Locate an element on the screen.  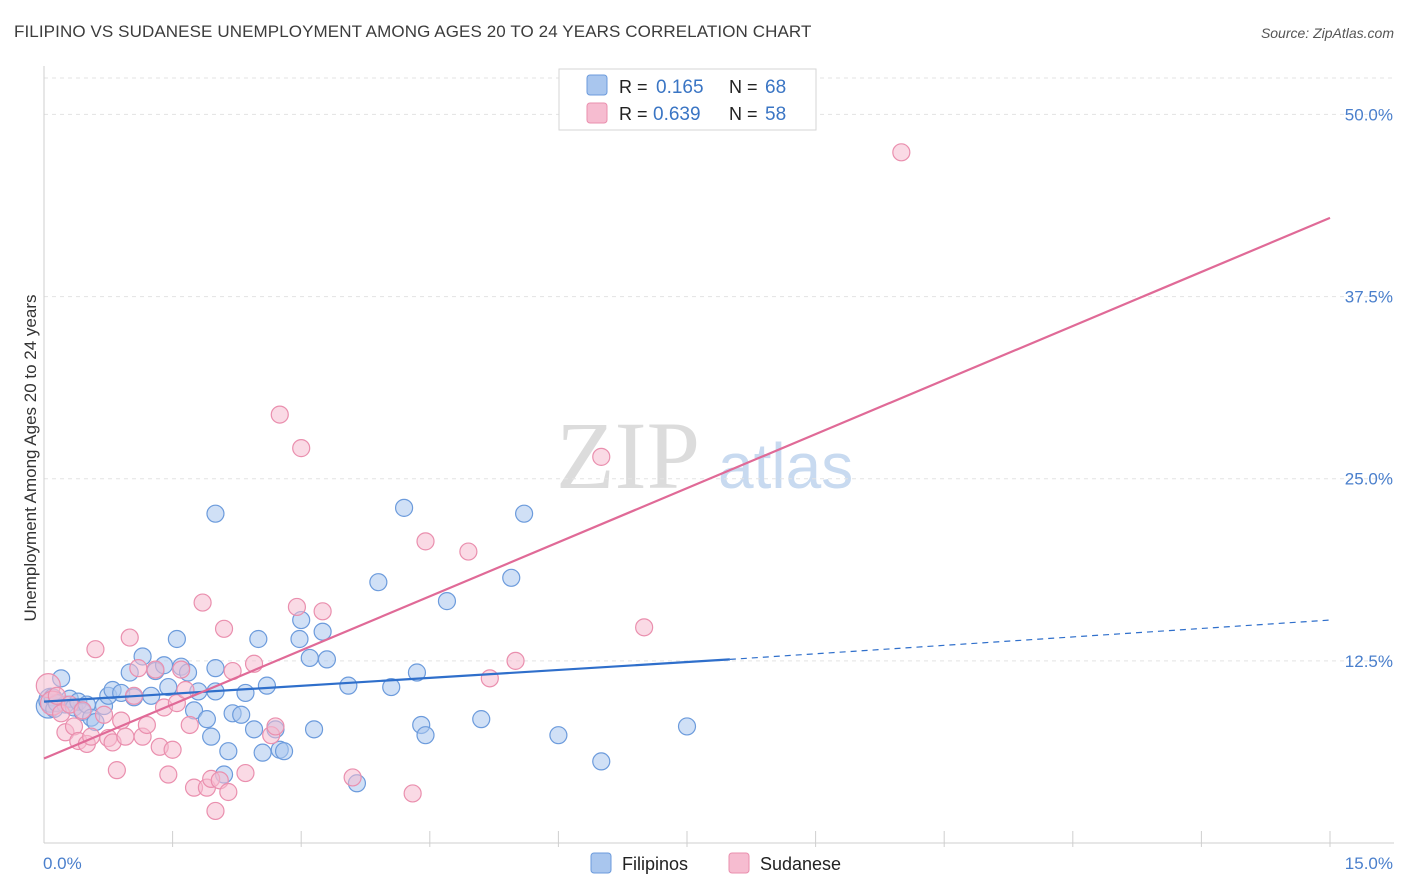
filipino-trend-line is located at coordinates (386, 680).